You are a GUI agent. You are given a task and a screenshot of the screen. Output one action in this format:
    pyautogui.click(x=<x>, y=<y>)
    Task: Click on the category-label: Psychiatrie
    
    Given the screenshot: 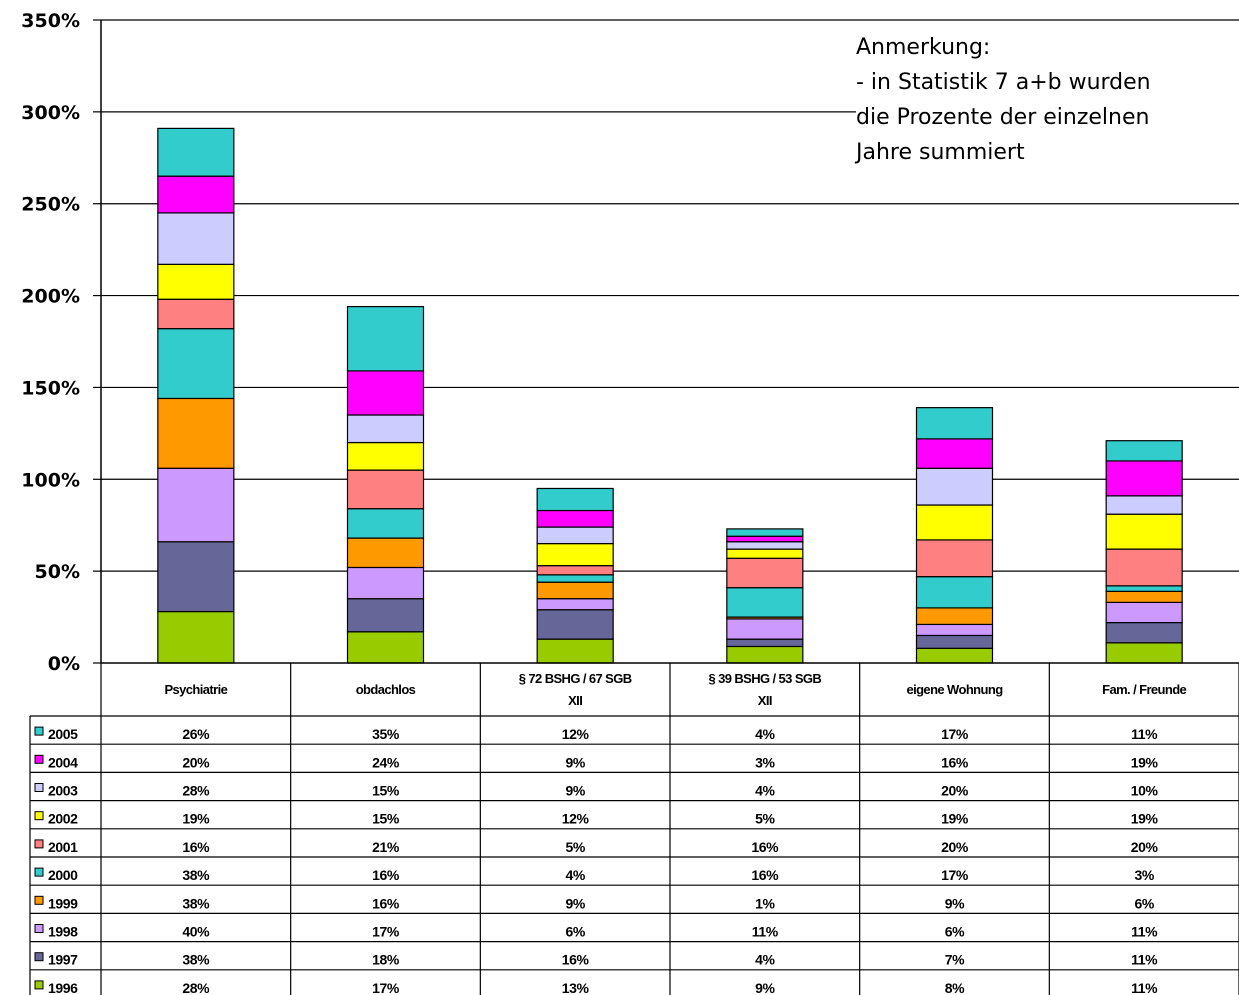 What is the action you would take?
    pyautogui.click(x=195, y=689)
    